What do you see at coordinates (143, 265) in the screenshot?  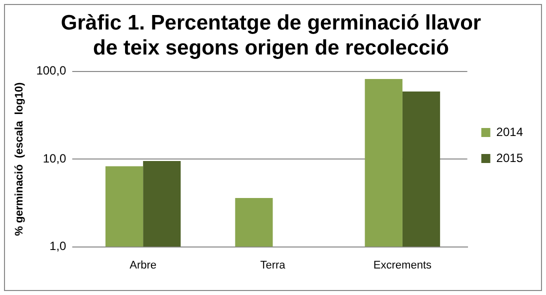 I see `x-tick-label: Arbre` at bounding box center [143, 265].